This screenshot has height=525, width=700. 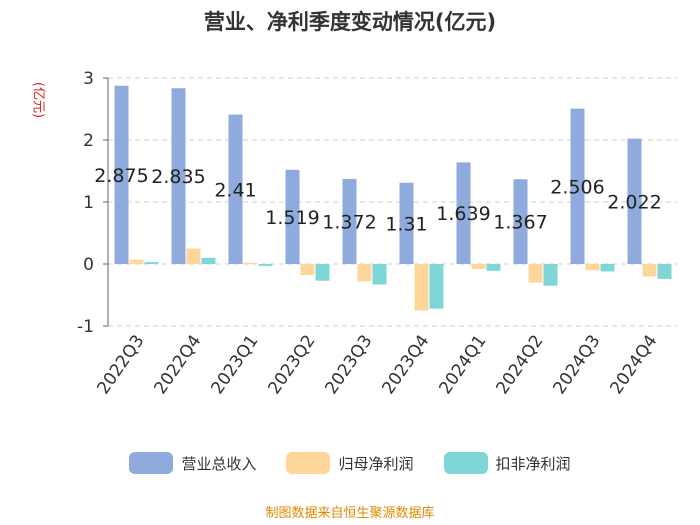 What do you see at coordinates (577, 364) in the screenshot?
I see `x-tick-label: 2024Q3` at bounding box center [577, 364].